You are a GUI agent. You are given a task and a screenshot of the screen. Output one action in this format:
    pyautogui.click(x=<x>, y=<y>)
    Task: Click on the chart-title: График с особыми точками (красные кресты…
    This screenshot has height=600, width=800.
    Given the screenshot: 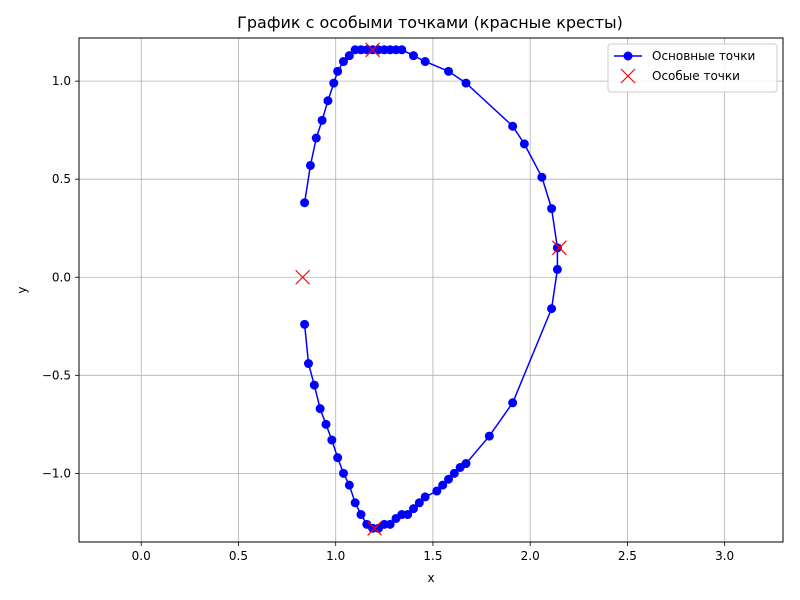 What is the action you would take?
    pyautogui.click(x=430, y=22)
    